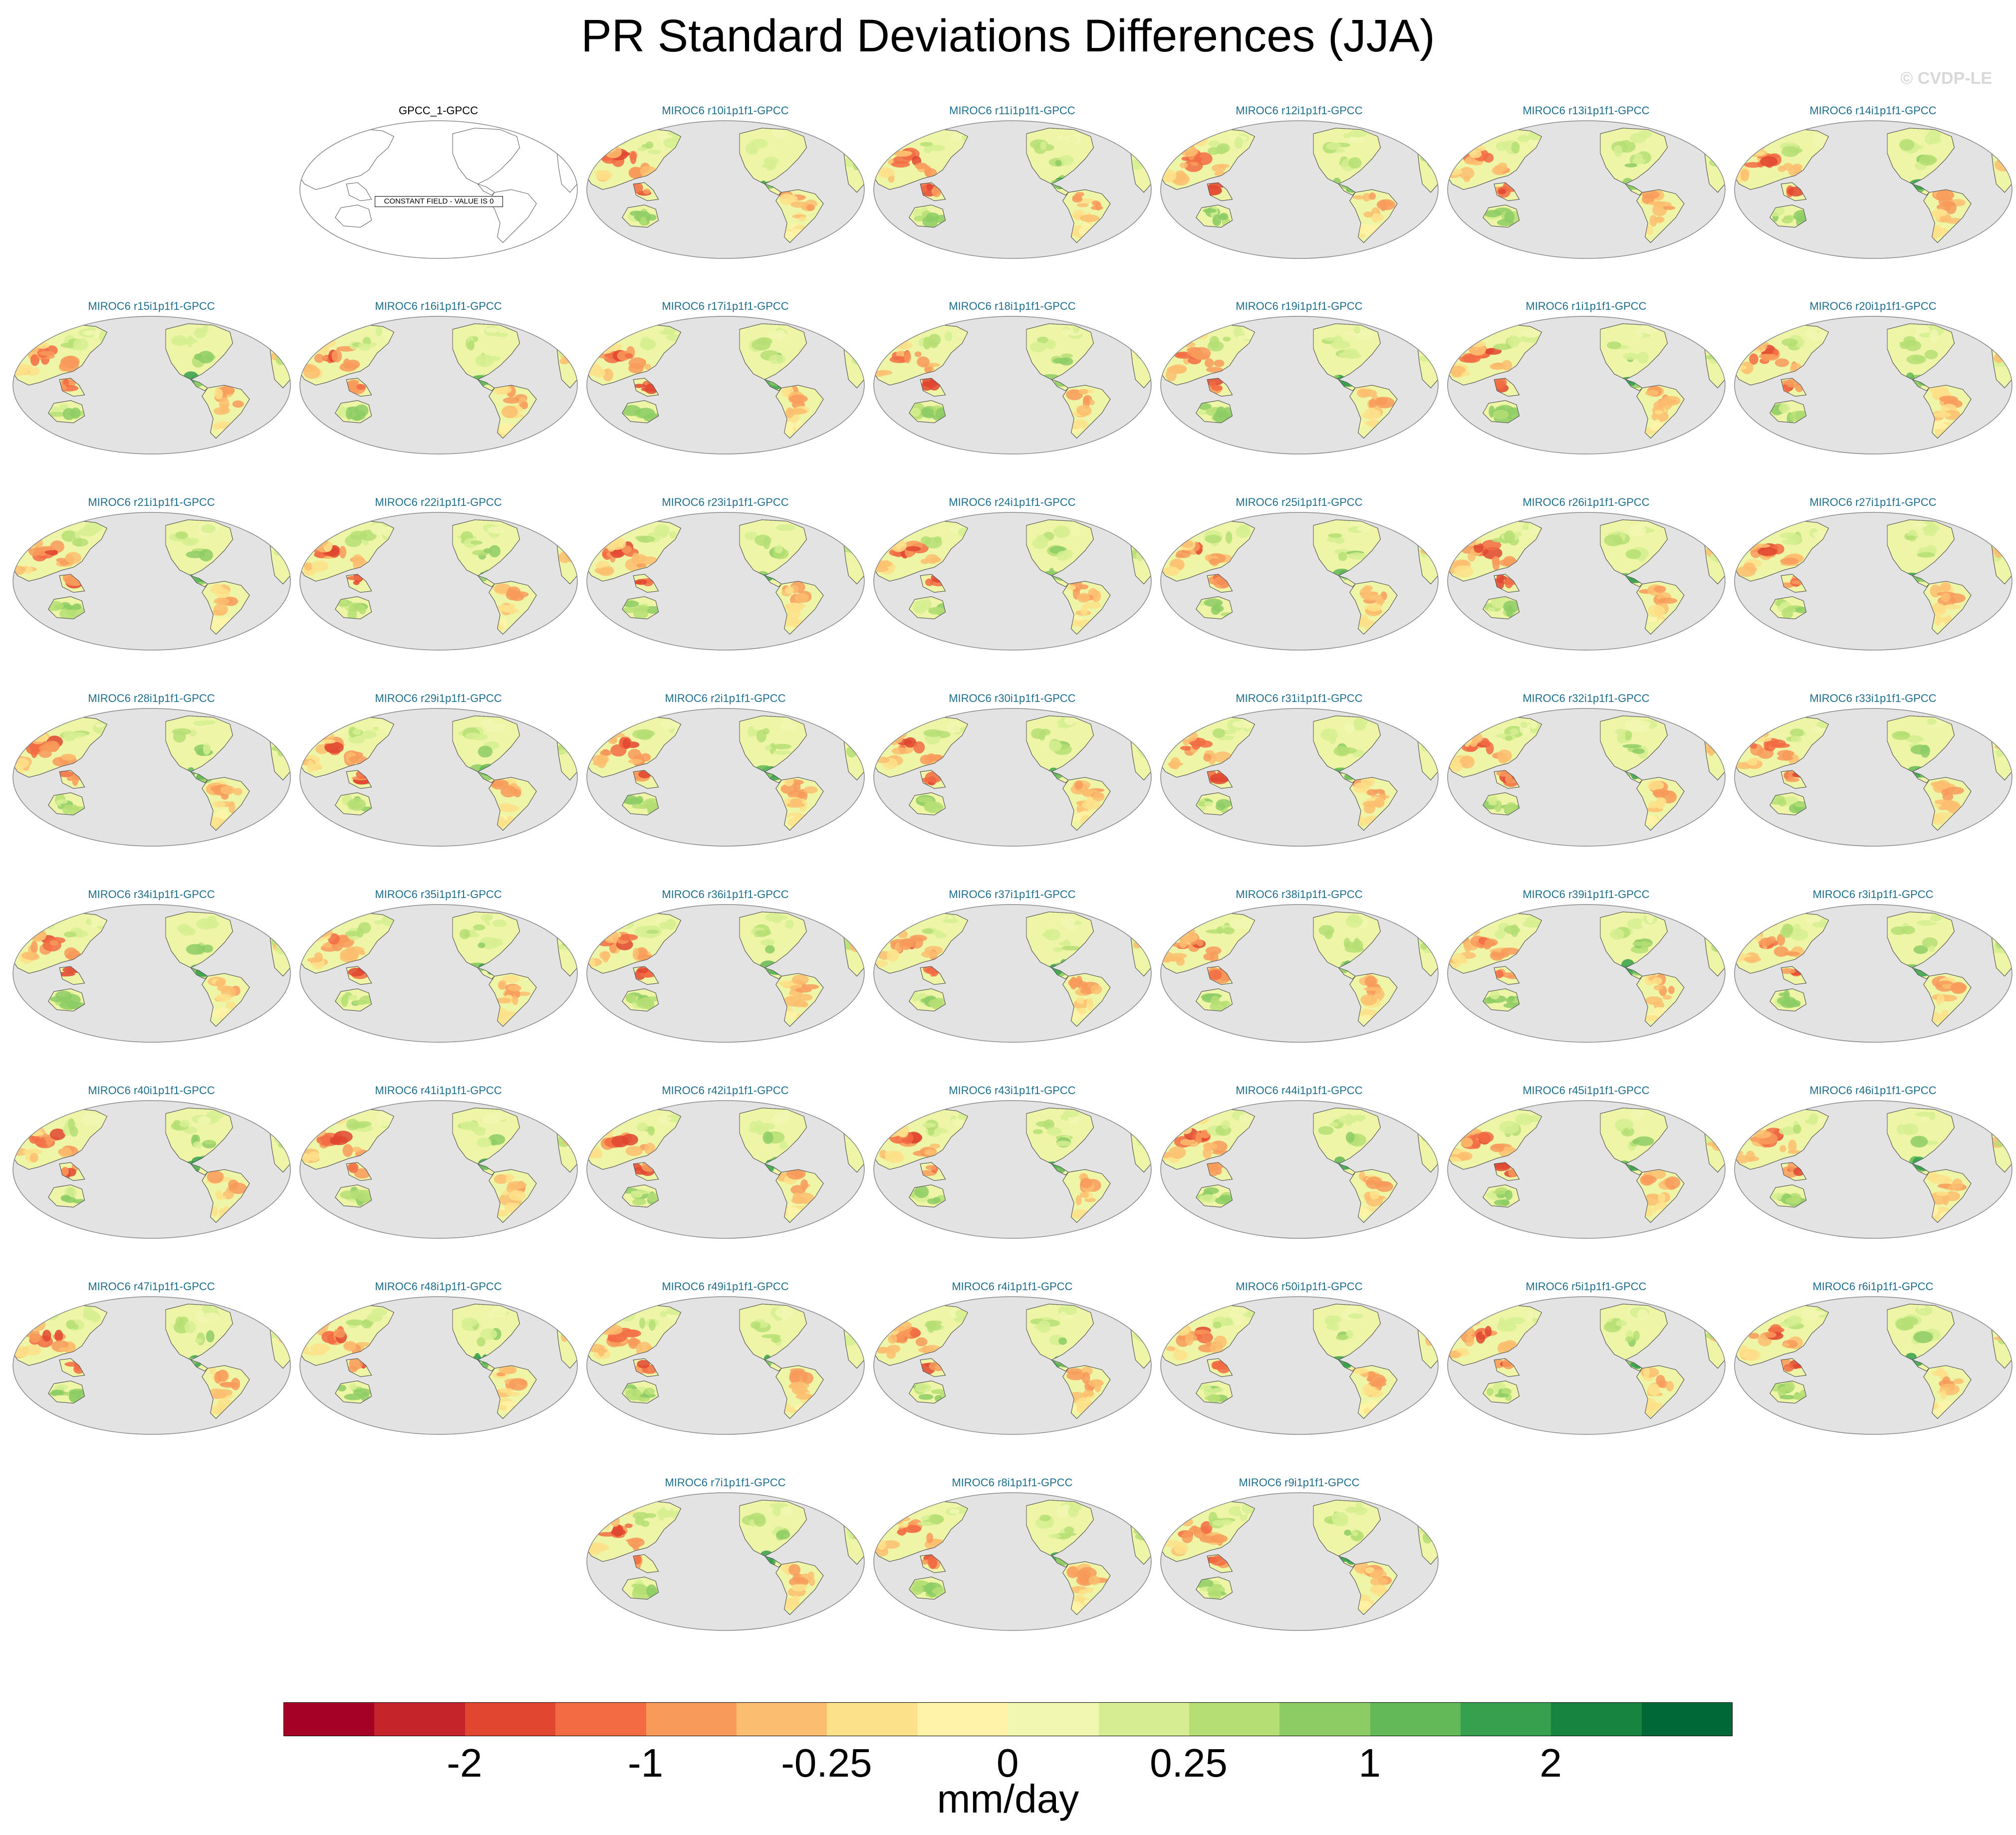 This screenshot has width=2016, height=1835. Describe the element at coordinates (1586, 199) in the screenshot. I see `map-panel: MIROC6 r13i1p1f1-GPCC` at that location.